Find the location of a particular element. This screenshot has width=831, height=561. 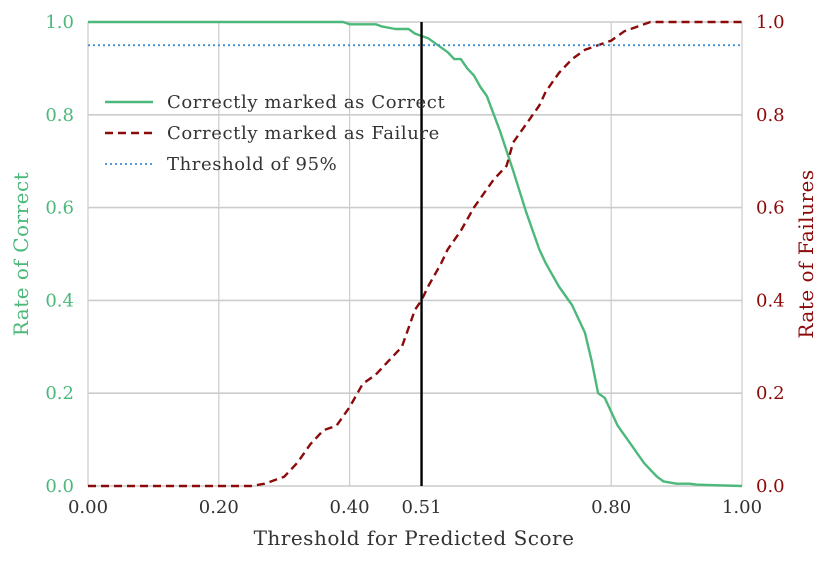

legend-label: Threshold of 95% is located at coordinates (252, 164).